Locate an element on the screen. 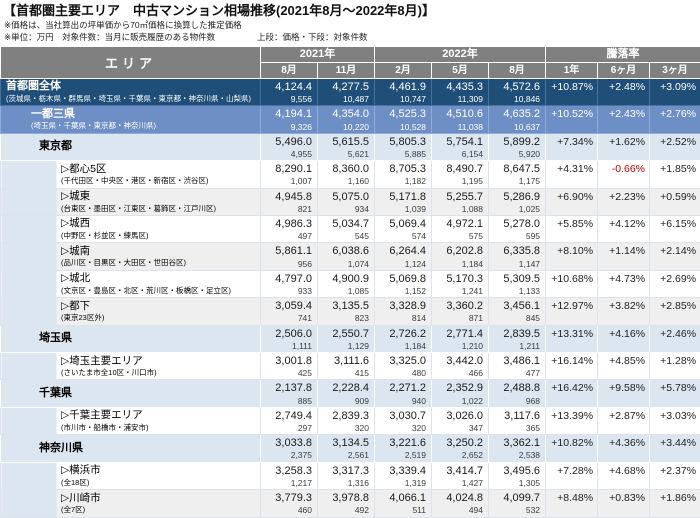 This screenshot has height=518, width=700. rate-cell: +2.43% is located at coordinates (624, 119).